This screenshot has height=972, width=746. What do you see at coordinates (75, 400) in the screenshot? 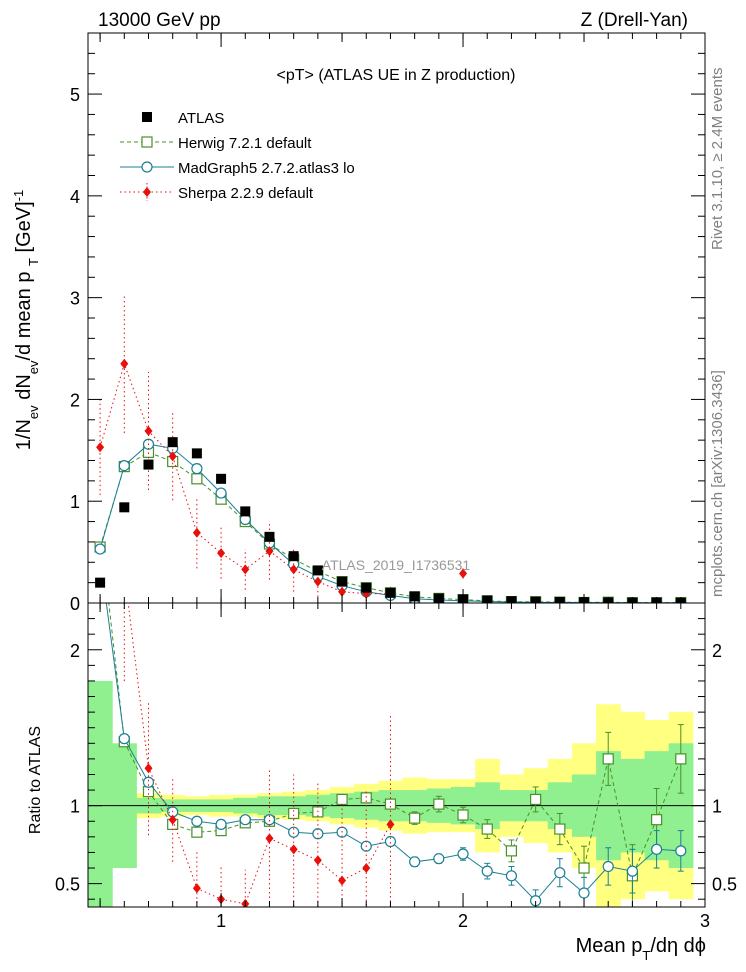
I see `y-tick-label: 2` at bounding box center [75, 400].